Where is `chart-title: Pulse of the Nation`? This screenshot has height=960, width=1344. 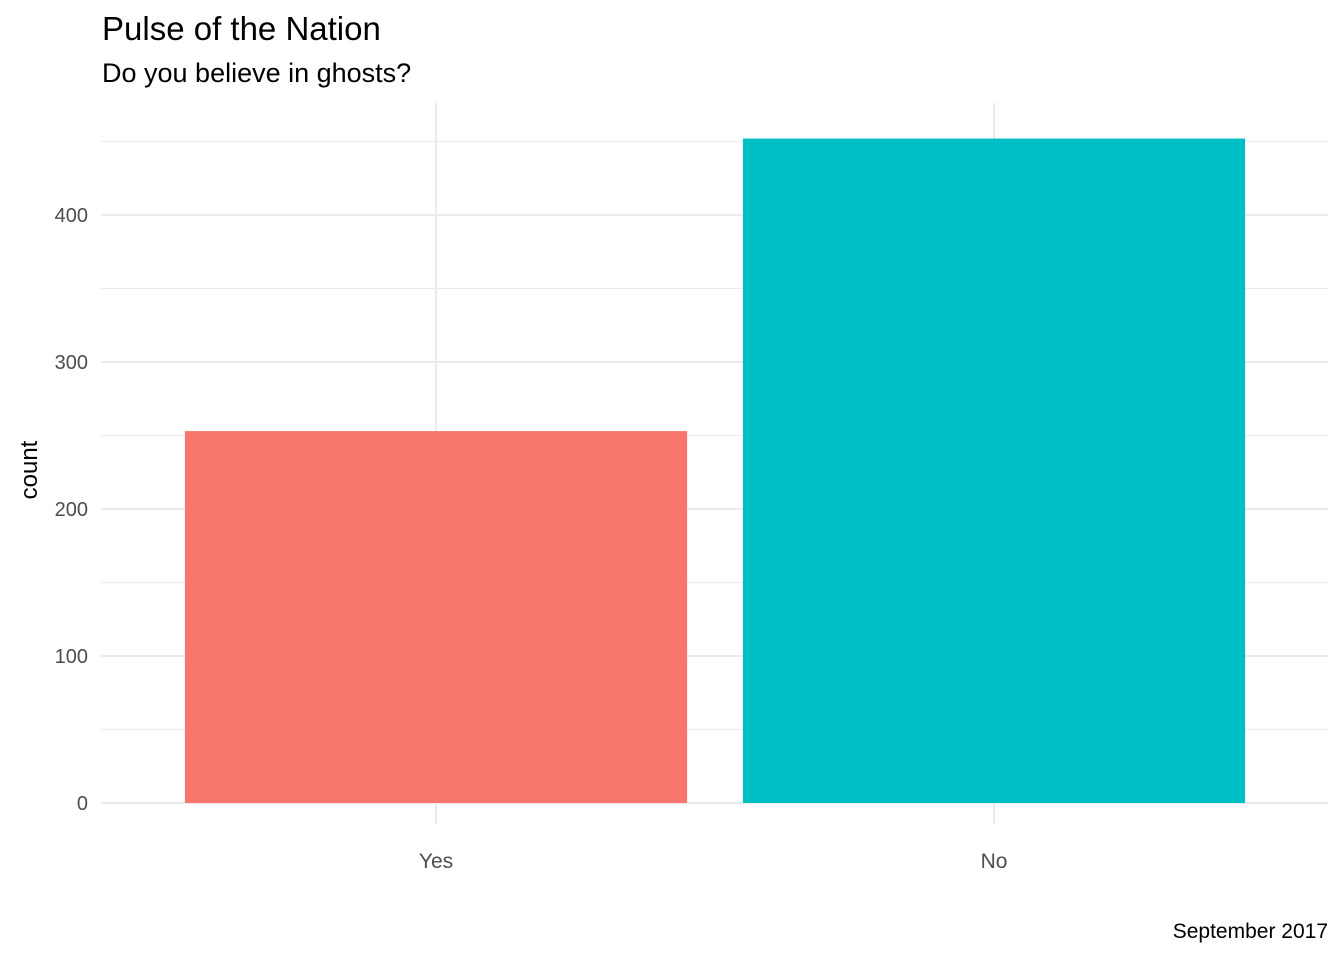
chart-title: Pulse of the Nation is located at coordinates (241, 28).